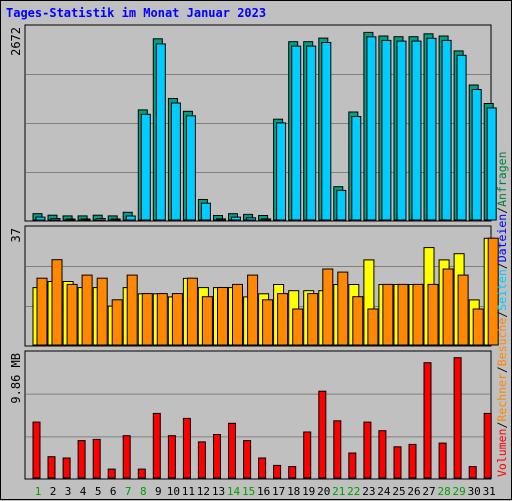 The width and height of the screenshot is (512, 501). Describe the element at coordinates (16, 41) in the screenshot. I see `y-max-label-top: 2672` at that location.